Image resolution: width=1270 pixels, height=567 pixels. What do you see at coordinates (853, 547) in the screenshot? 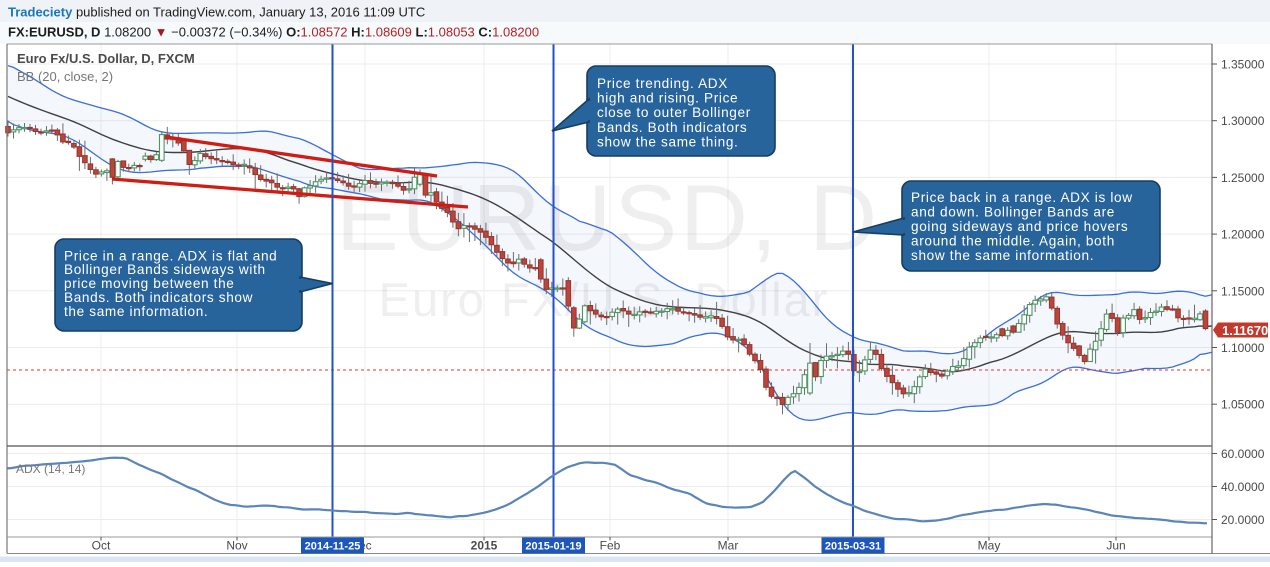
I see `svg-text: 2015-03-31` at bounding box center [853, 547].